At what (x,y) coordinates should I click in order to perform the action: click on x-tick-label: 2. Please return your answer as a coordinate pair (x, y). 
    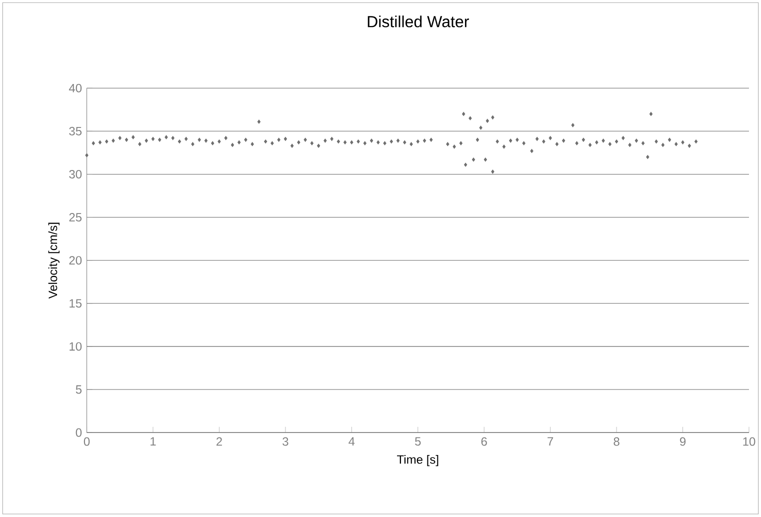
    Looking at the image, I should click on (219, 441).